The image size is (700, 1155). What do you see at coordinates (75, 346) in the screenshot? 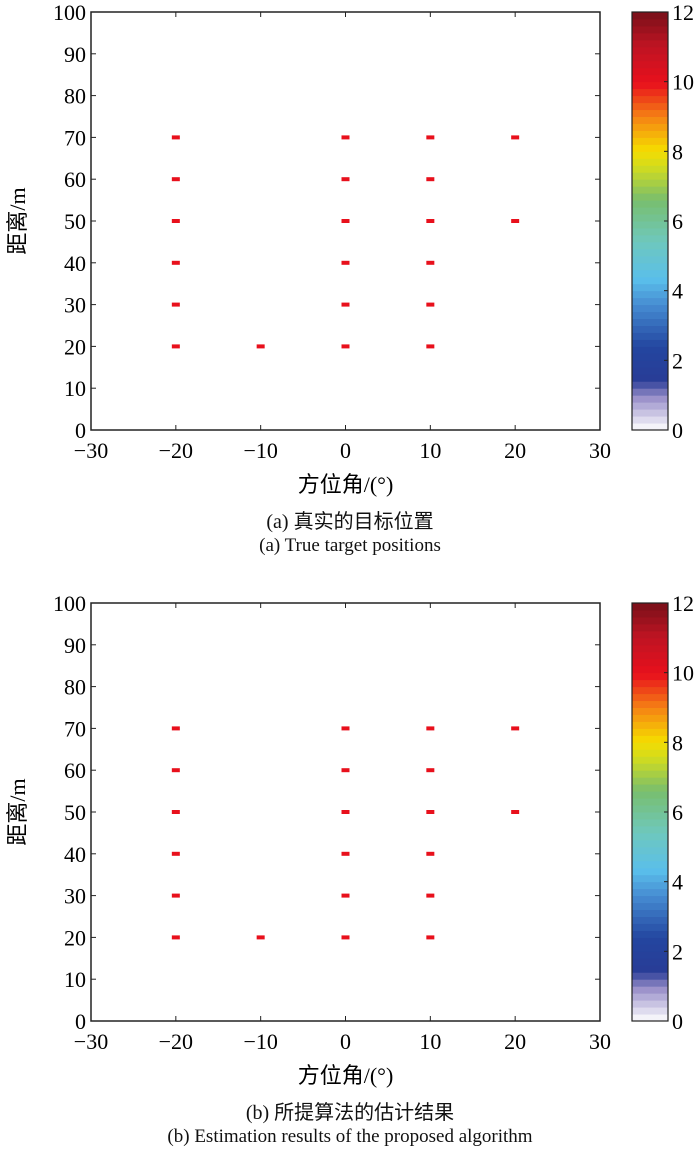
I see `y-tick-label: 20` at bounding box center [75, 346].